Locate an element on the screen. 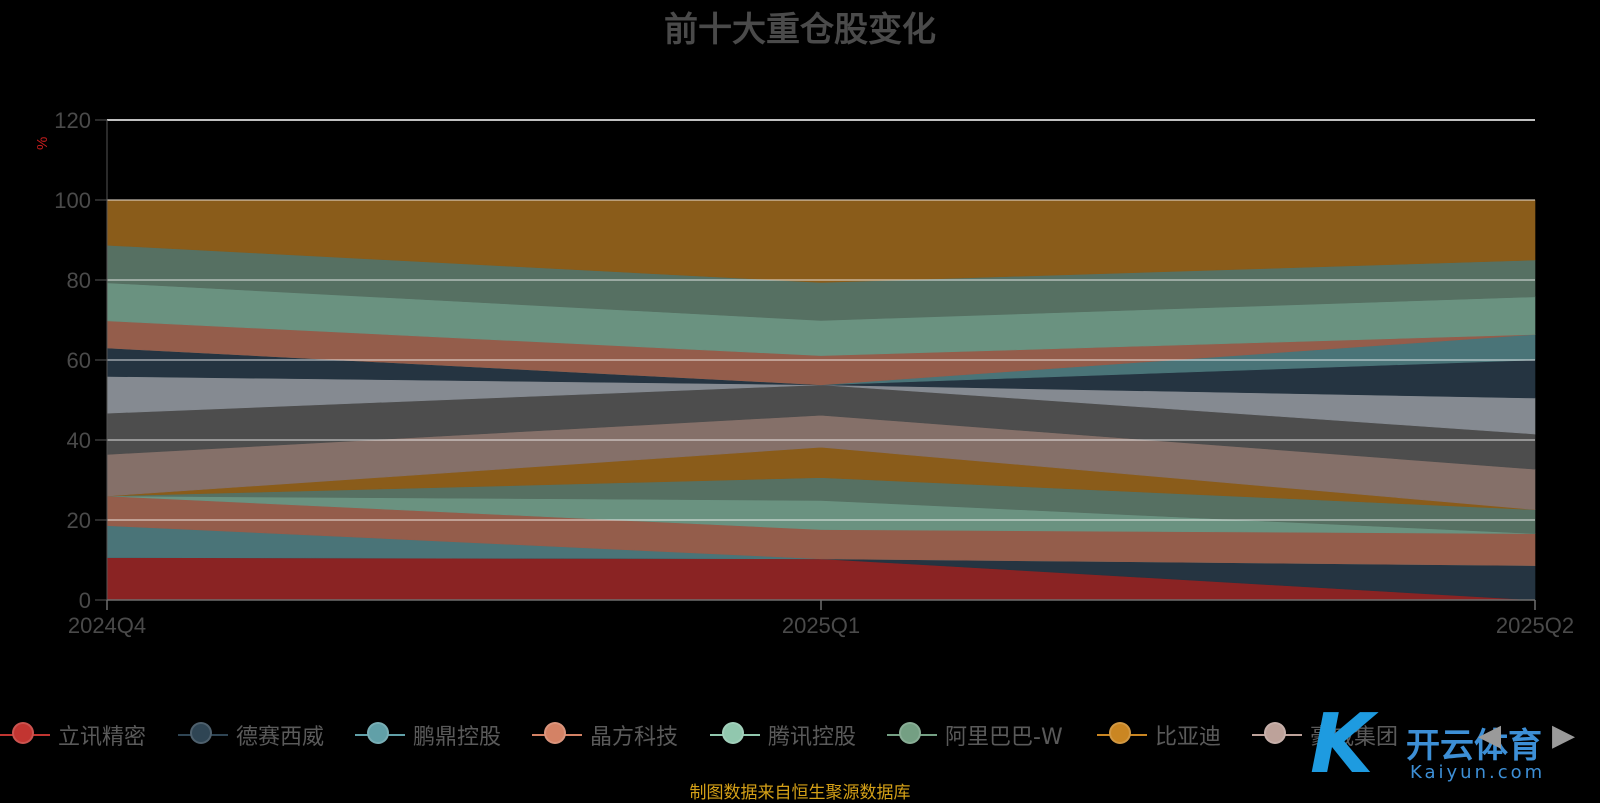 The height and width of the screenshot is (803, 1600). legend-item-晶方科技: 晶方科技 is located at coordinates (605, 735).